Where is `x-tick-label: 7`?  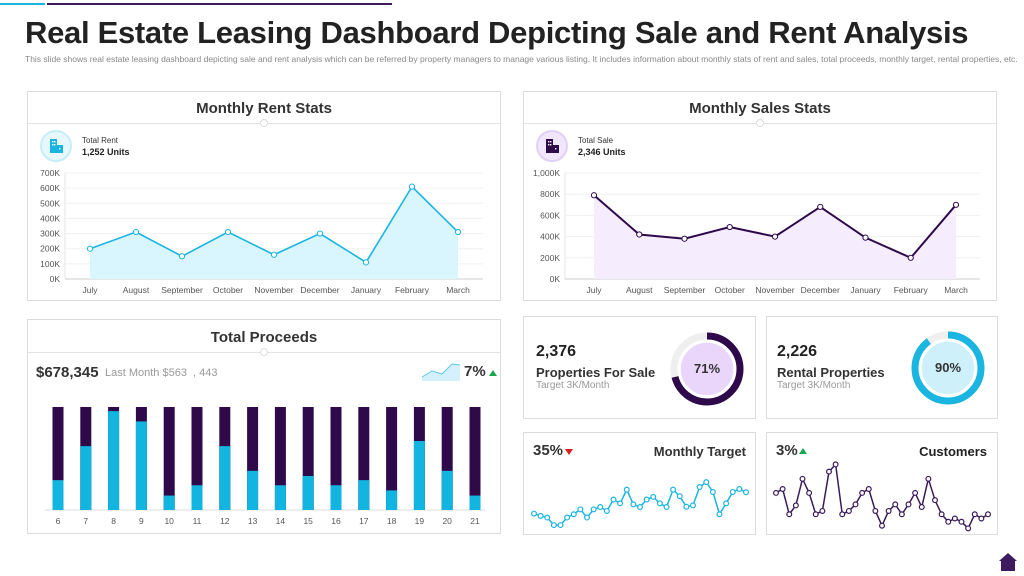 x-tick-label: 7 is located at coordinates (85, 521).